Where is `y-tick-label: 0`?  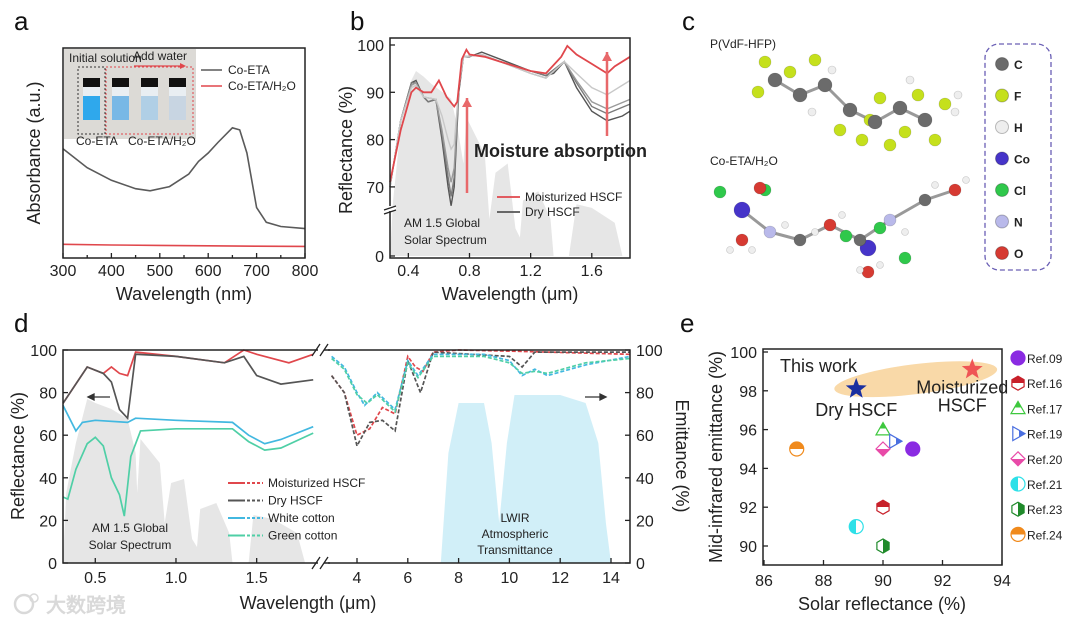
y-tick-label: 0 is located at coordinates (379, 257).